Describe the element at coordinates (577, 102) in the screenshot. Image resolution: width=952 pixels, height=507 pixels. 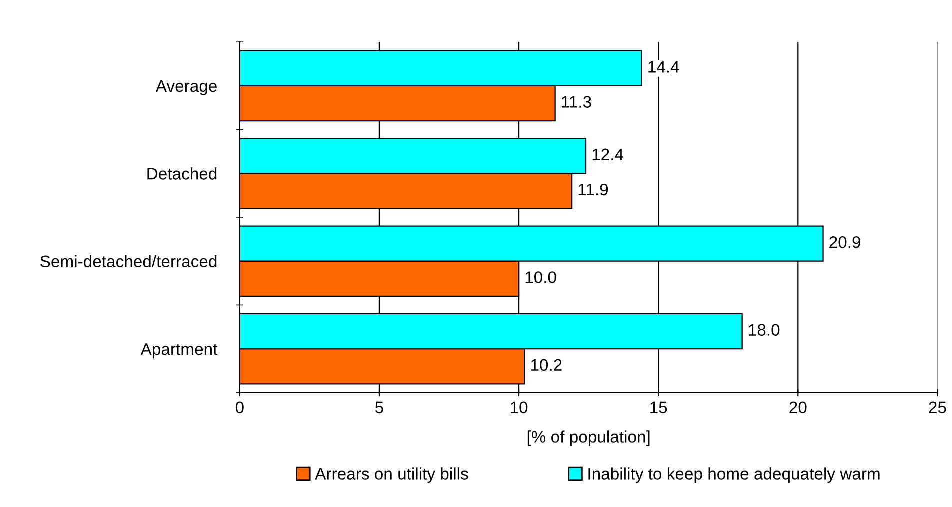
I see `data-label: 11.3` at that location.